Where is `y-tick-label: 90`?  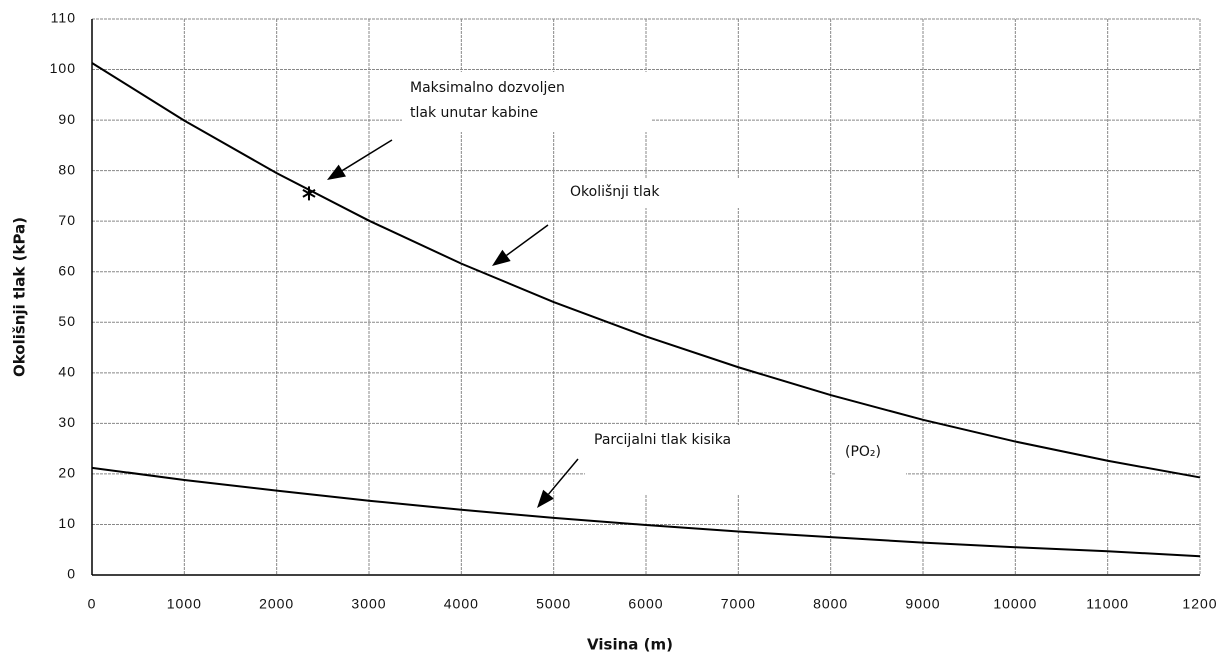
y-tick-label: 90 is located at coordinates (67, 119).